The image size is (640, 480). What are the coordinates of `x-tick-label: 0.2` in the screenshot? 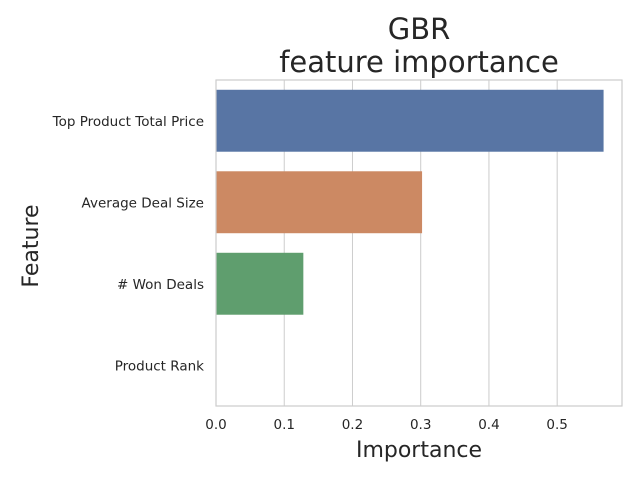 It's located at (352, 425).